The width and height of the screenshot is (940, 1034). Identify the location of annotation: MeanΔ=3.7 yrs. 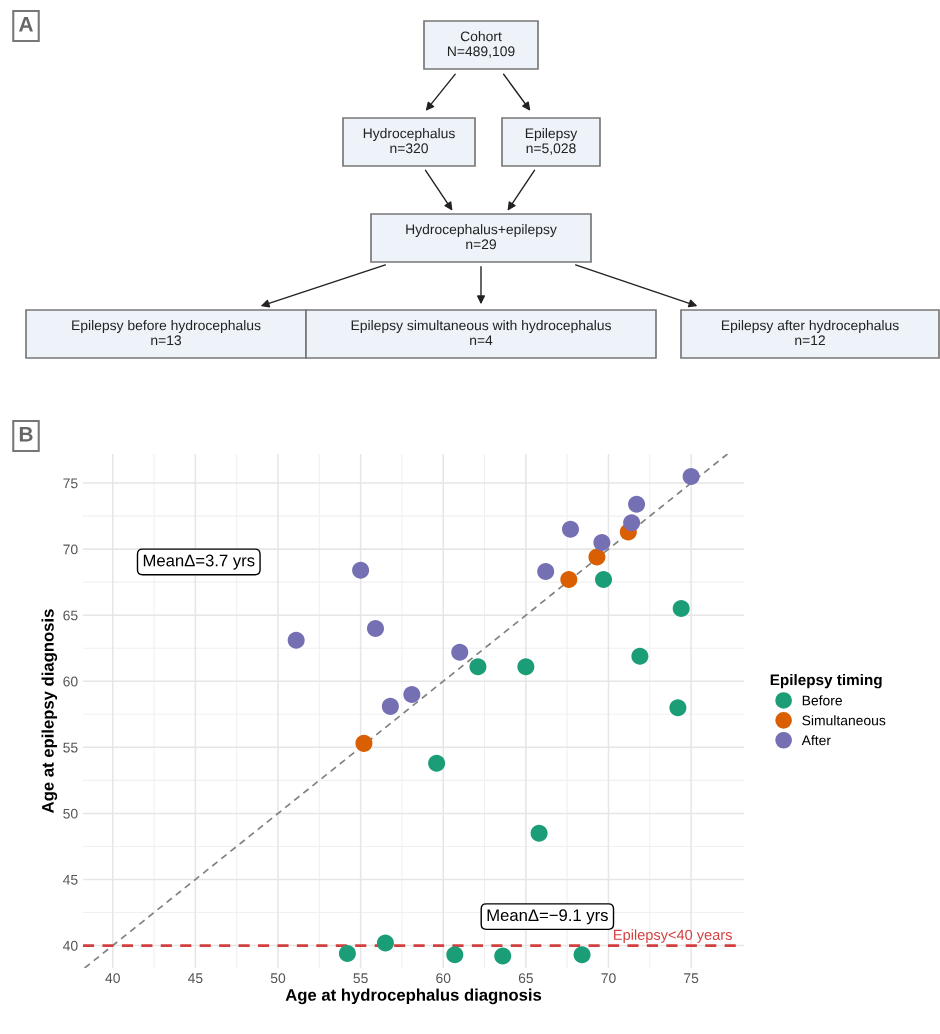
(199, 562).